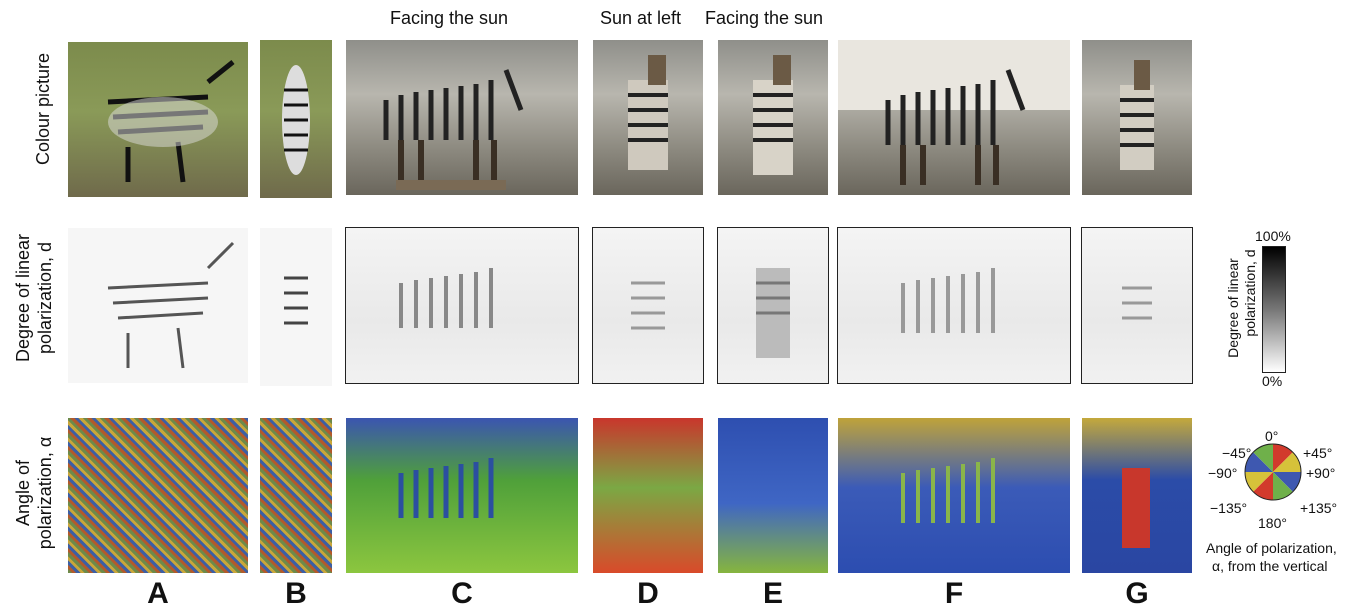 Image resolution: width=1364 pixels, height=613 pixels. I want to click on zebra-degree-d, so click(648, 305).